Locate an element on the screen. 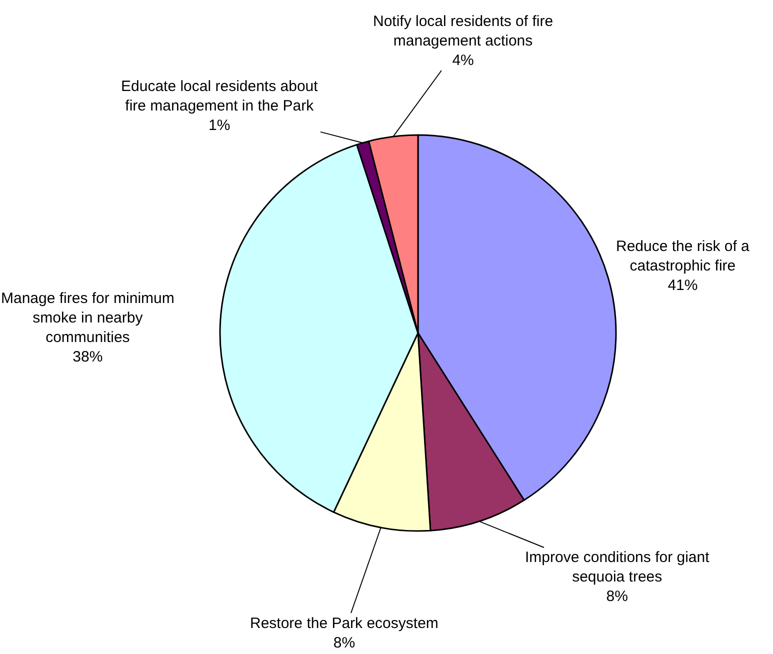 This screenshot has width=773, height=654. data-label: 41% is located at coordinates (683, 285).